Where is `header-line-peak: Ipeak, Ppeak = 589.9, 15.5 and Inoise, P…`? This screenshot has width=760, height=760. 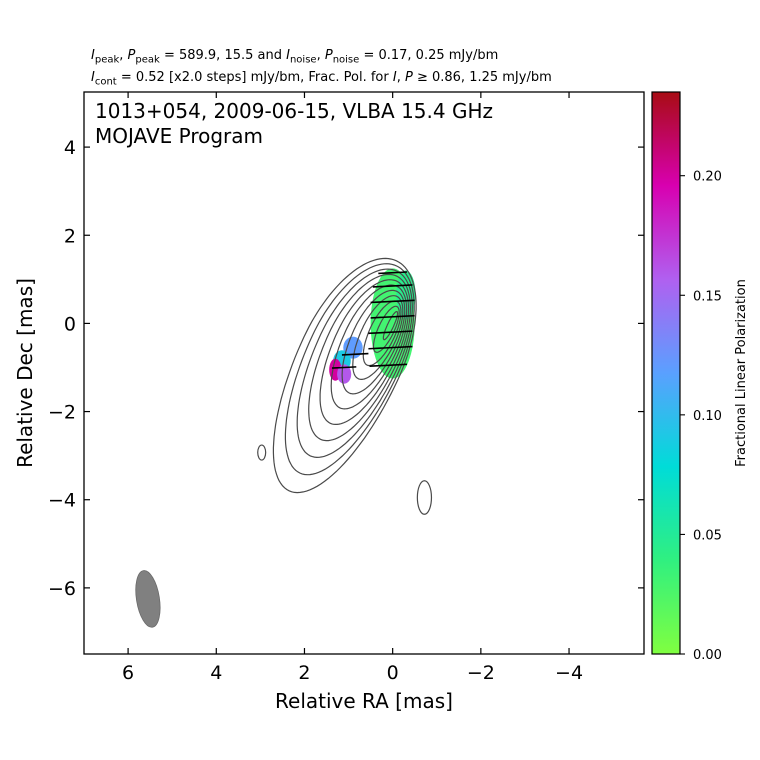 header-line-peak: Ipeak, Ppeak = 589.9, 15.5 and Inoise, P… is located at coordinates (295, 57).